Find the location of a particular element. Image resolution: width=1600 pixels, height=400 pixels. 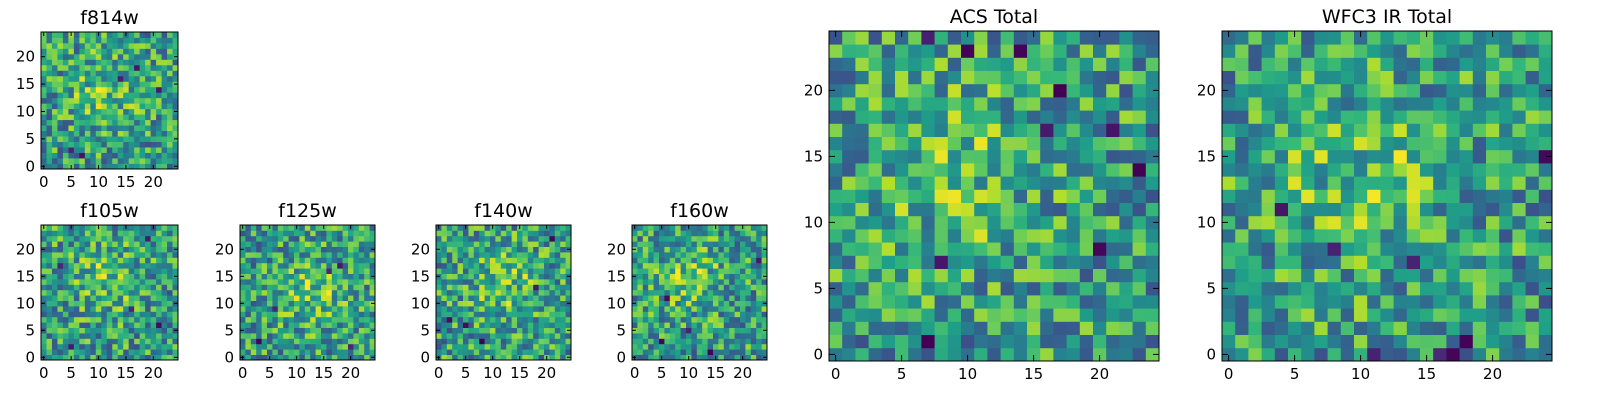

y-tick-label: 0 is located at coordinates (425, 357).